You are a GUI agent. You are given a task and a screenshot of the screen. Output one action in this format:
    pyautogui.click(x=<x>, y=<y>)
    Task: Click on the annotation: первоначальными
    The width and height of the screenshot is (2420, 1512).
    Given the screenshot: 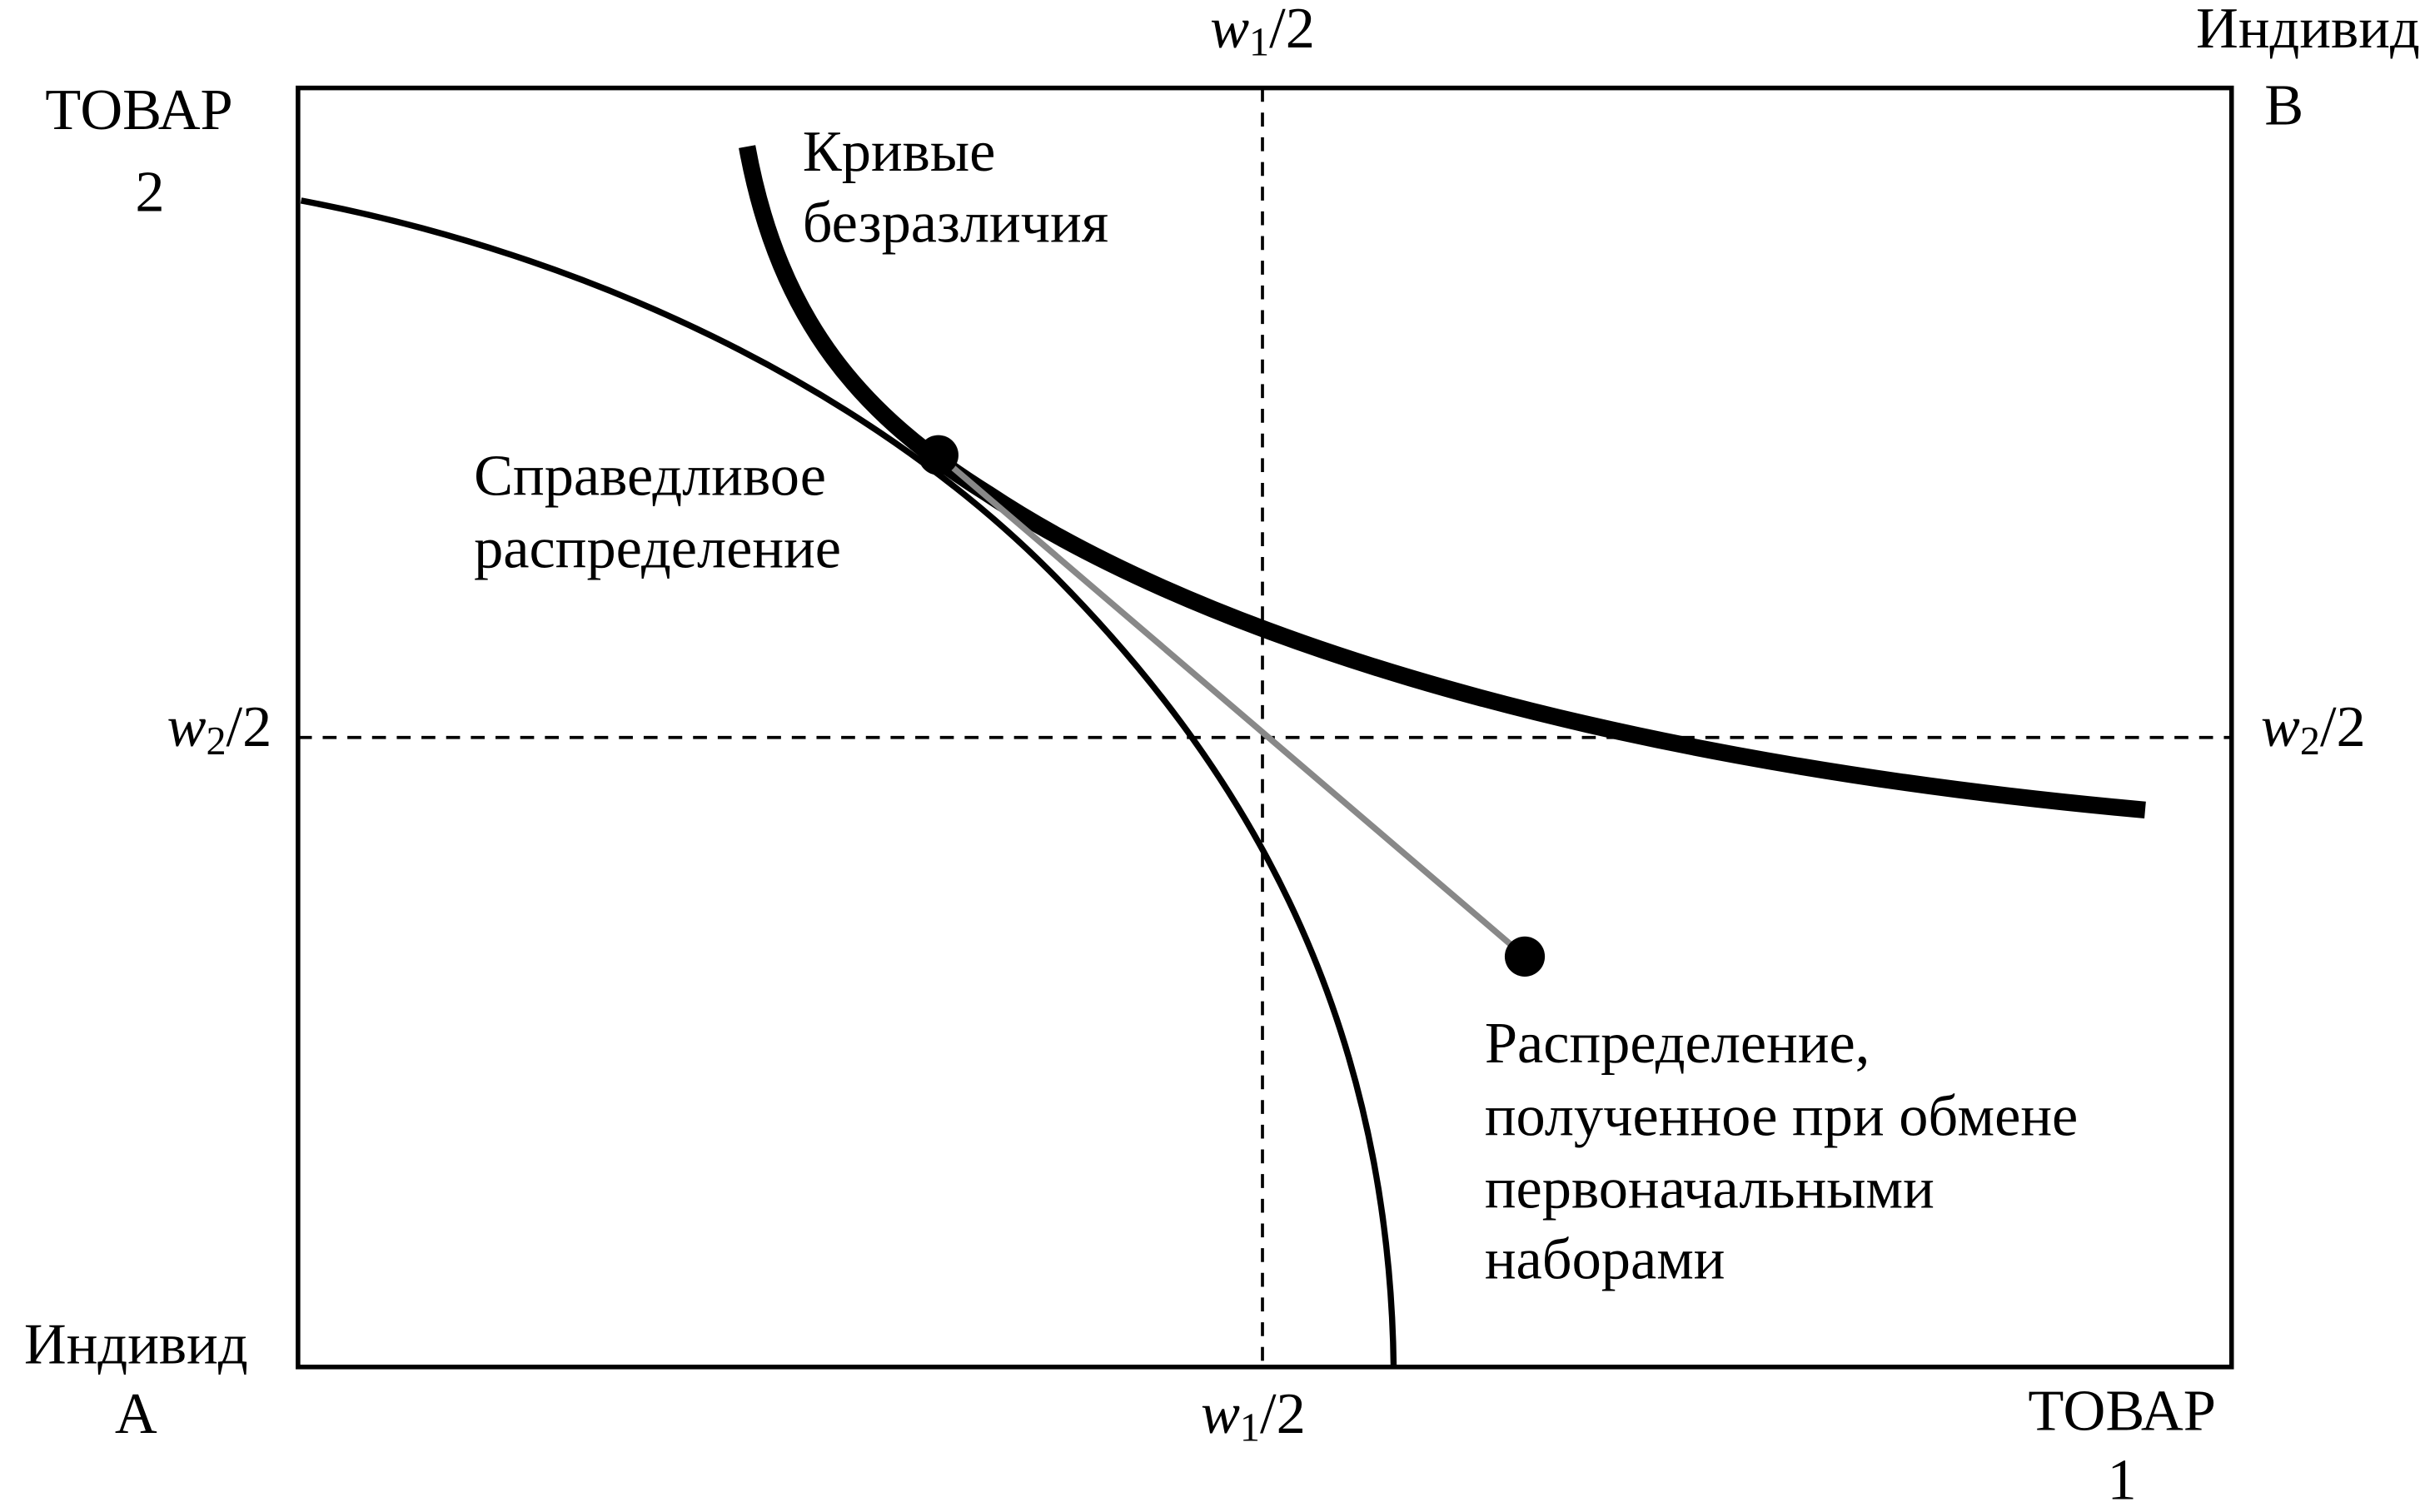 What is the action you would take?
    pyautogui.click(x=1710, y=1189)
    